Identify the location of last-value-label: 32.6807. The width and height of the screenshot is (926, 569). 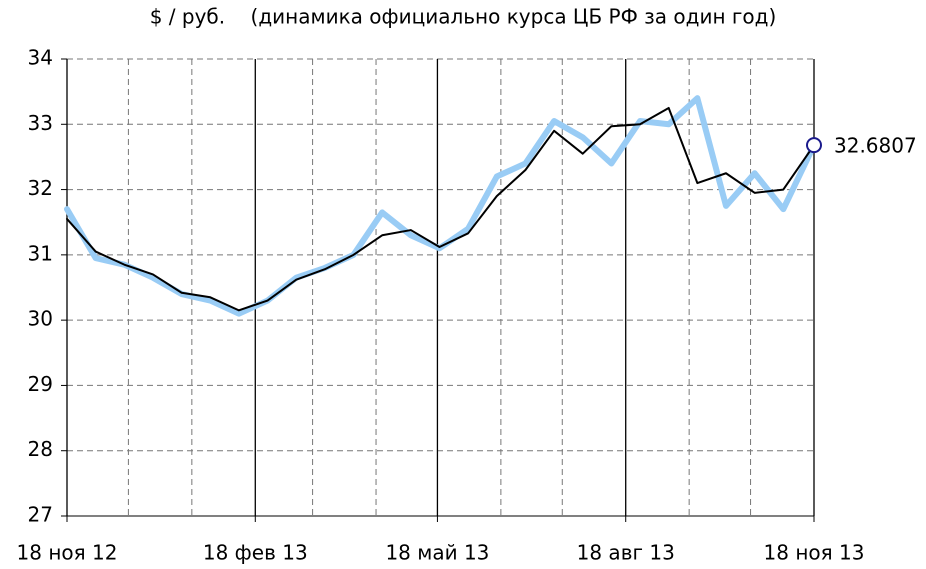
(875, 146).